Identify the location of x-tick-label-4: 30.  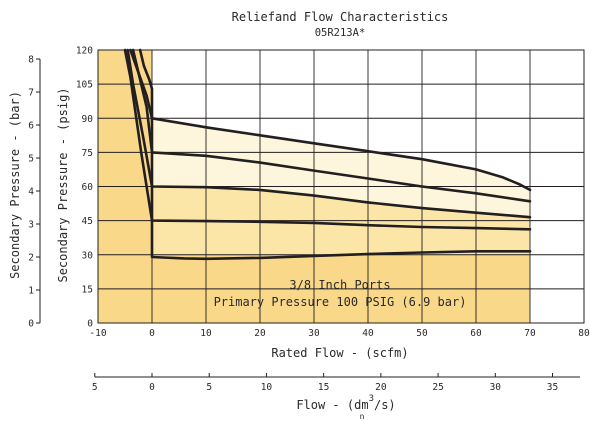
(314, 333).